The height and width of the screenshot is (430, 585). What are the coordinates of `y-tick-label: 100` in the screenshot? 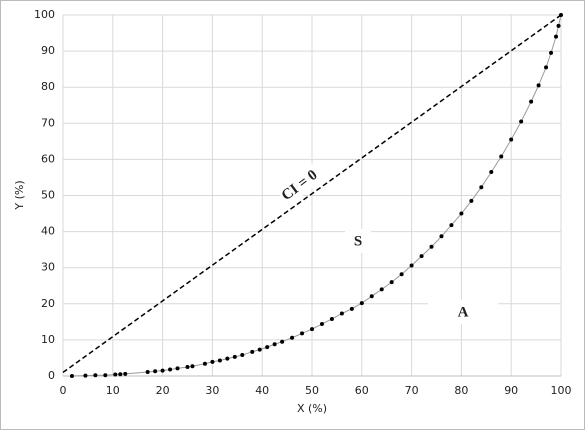 It's located at (44, 14).